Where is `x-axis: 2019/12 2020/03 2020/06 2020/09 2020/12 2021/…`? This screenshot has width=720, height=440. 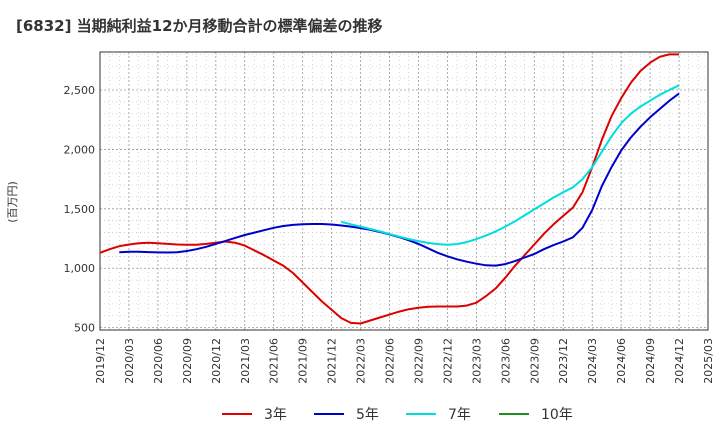
x-axis: 2019/12 2020/03 2020/06 2020/09 2020/12 2021/… is located at coordinates (404, 361).